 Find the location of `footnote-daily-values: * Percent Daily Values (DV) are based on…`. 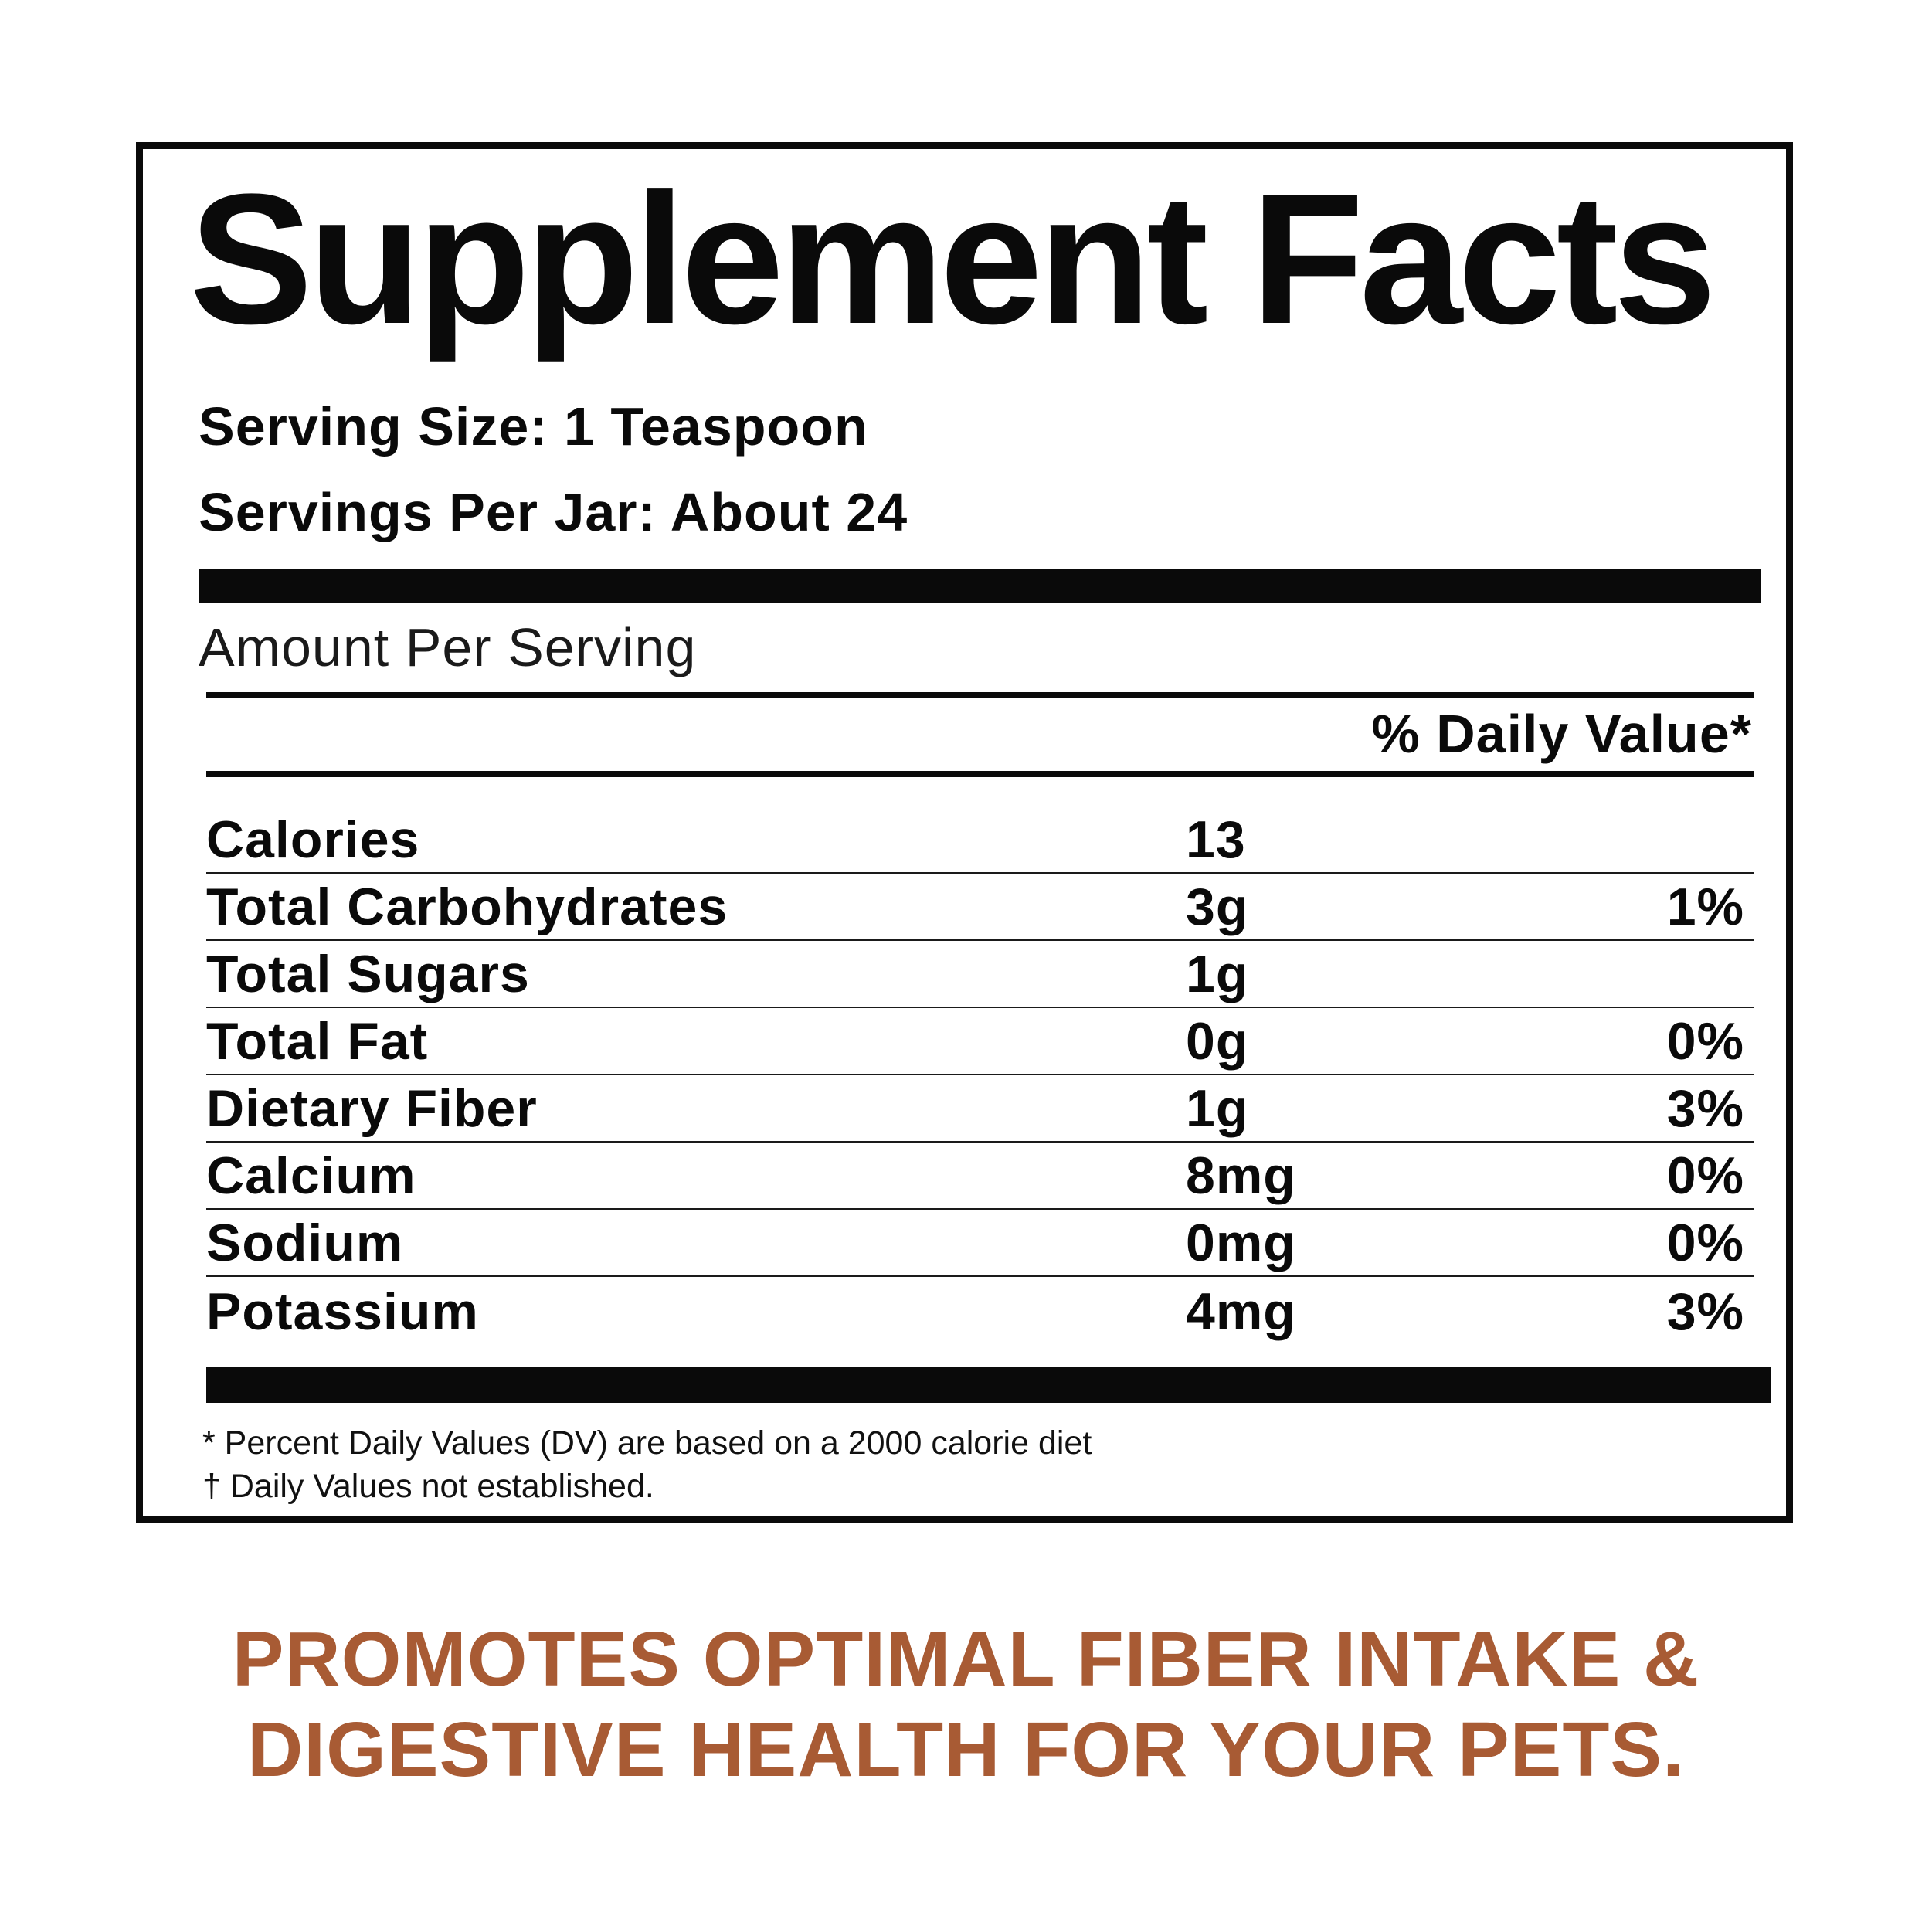

footnote-daily-values: * Percent Daily Values (DV) are based on… is located at coordinates (647, 1443).